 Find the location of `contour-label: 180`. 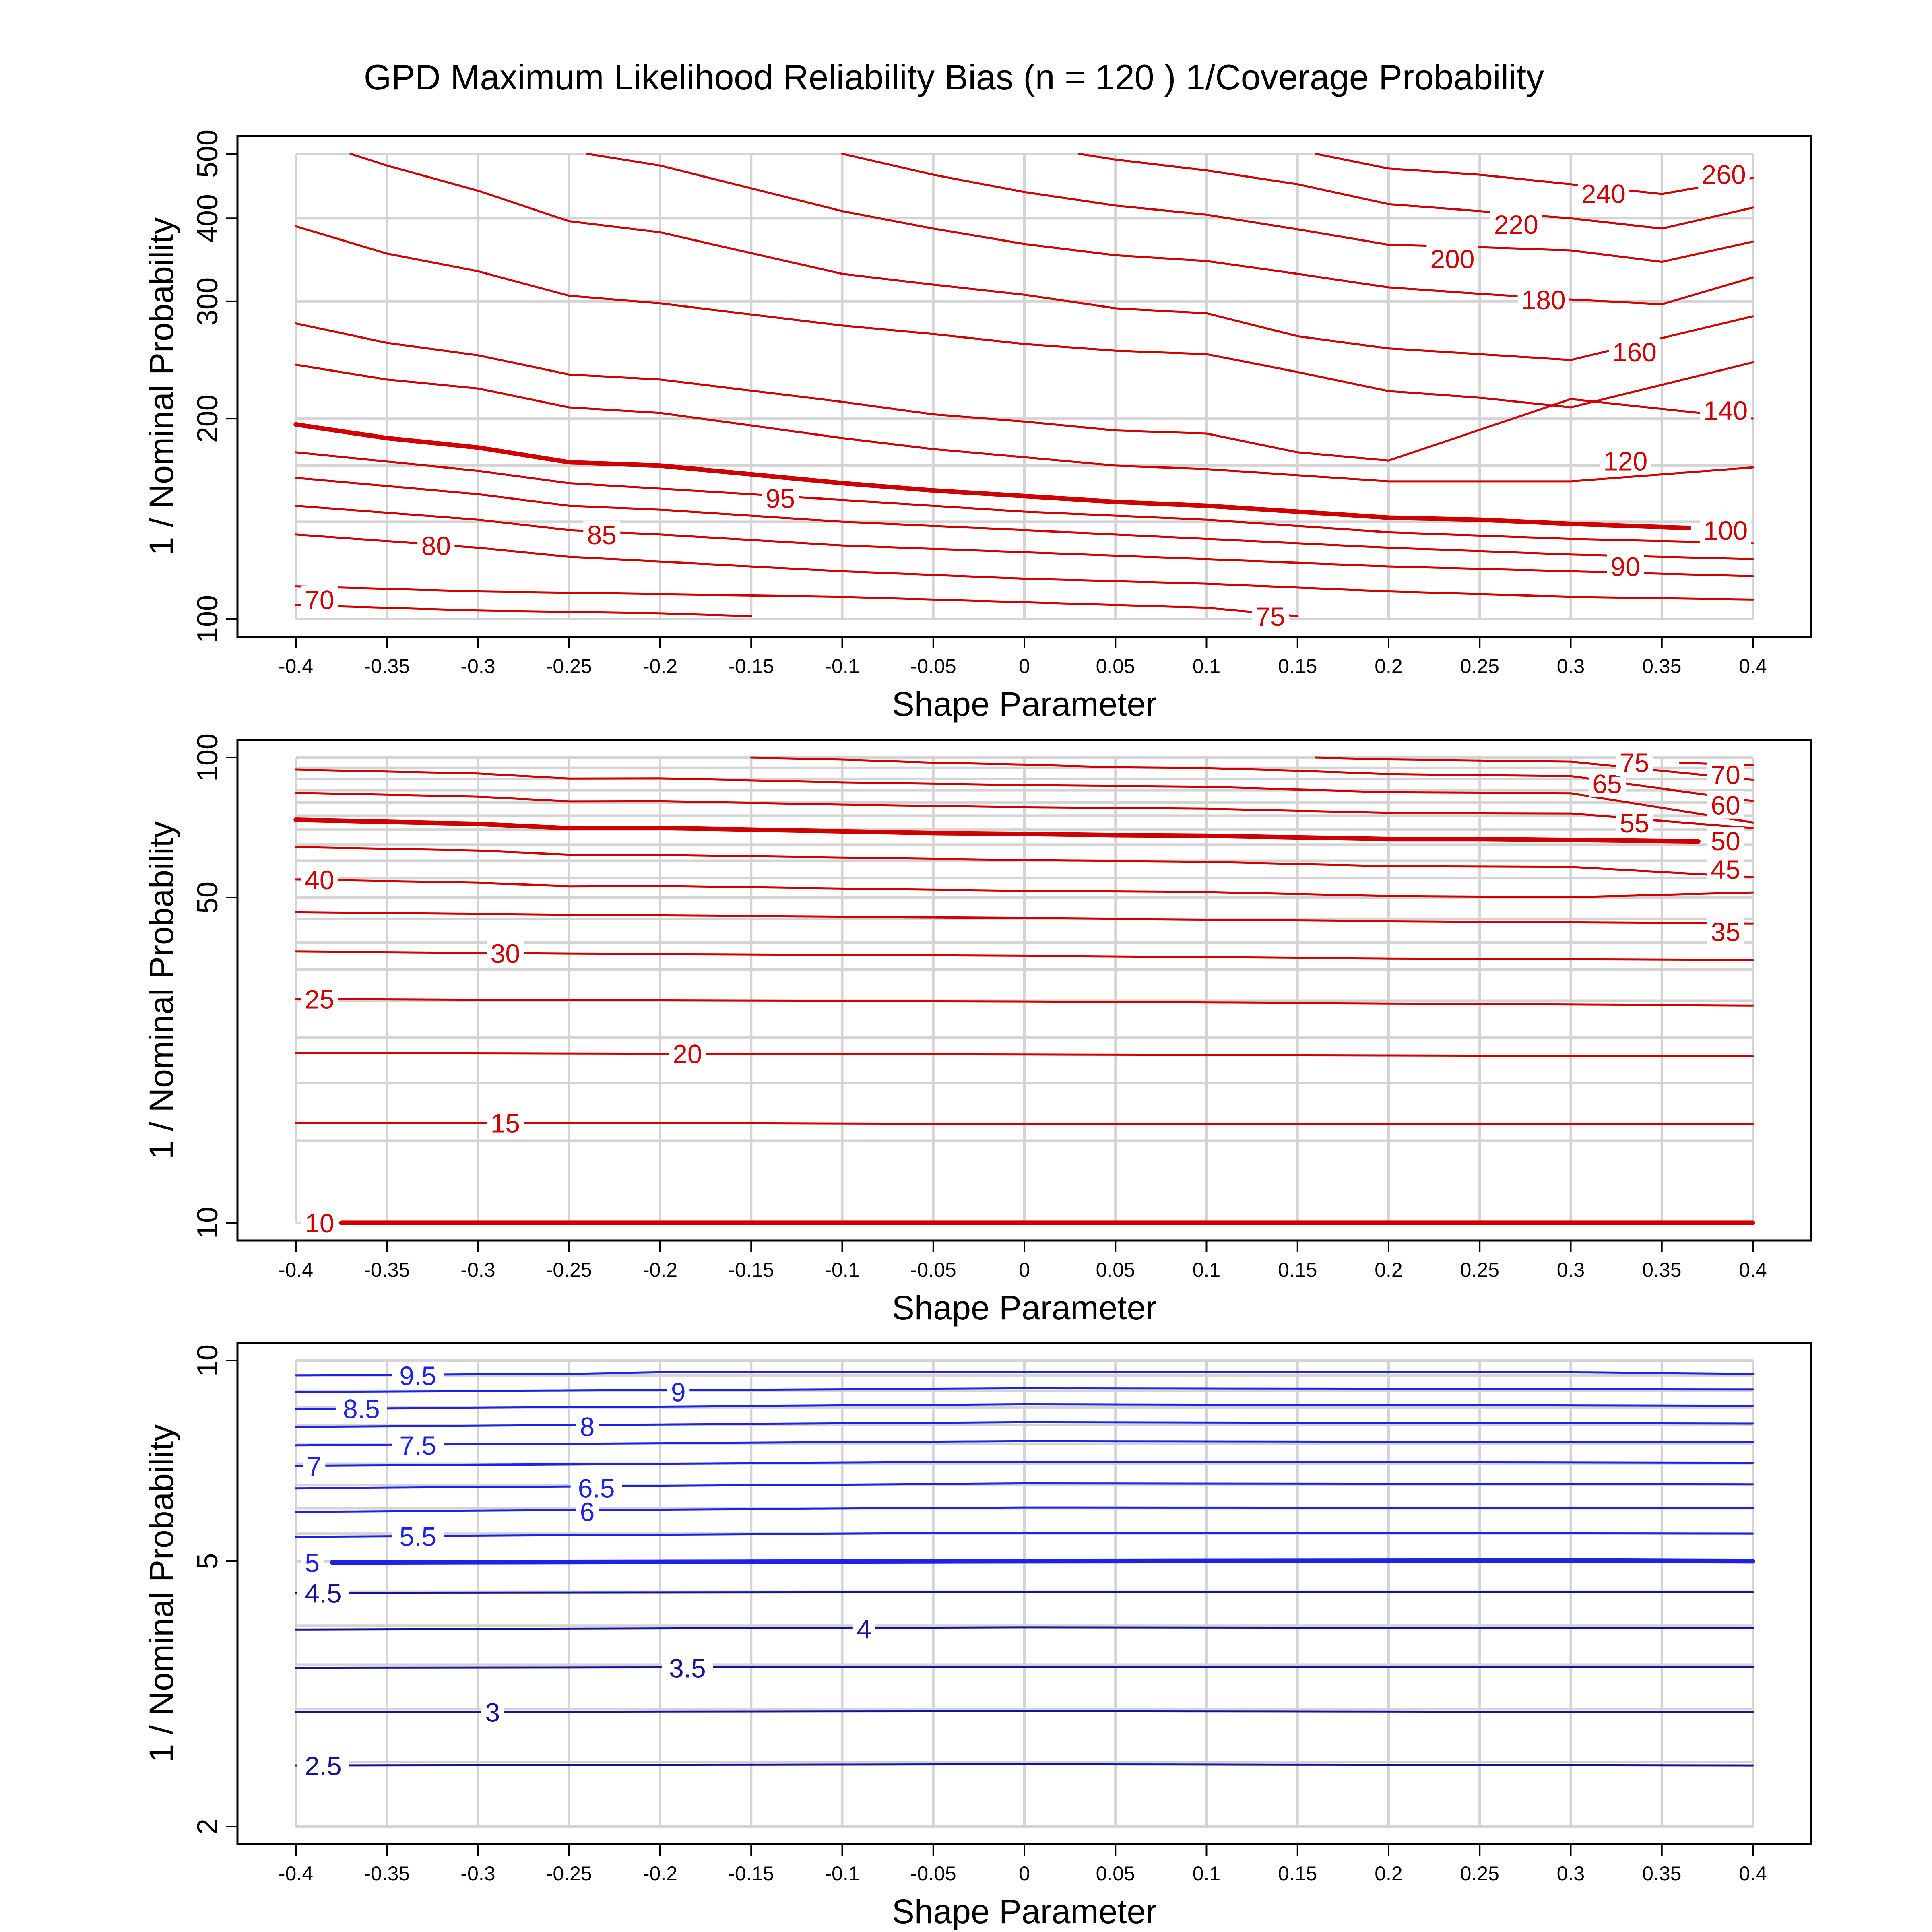

contour-label: 180 is located at coordinates (1543, 300).